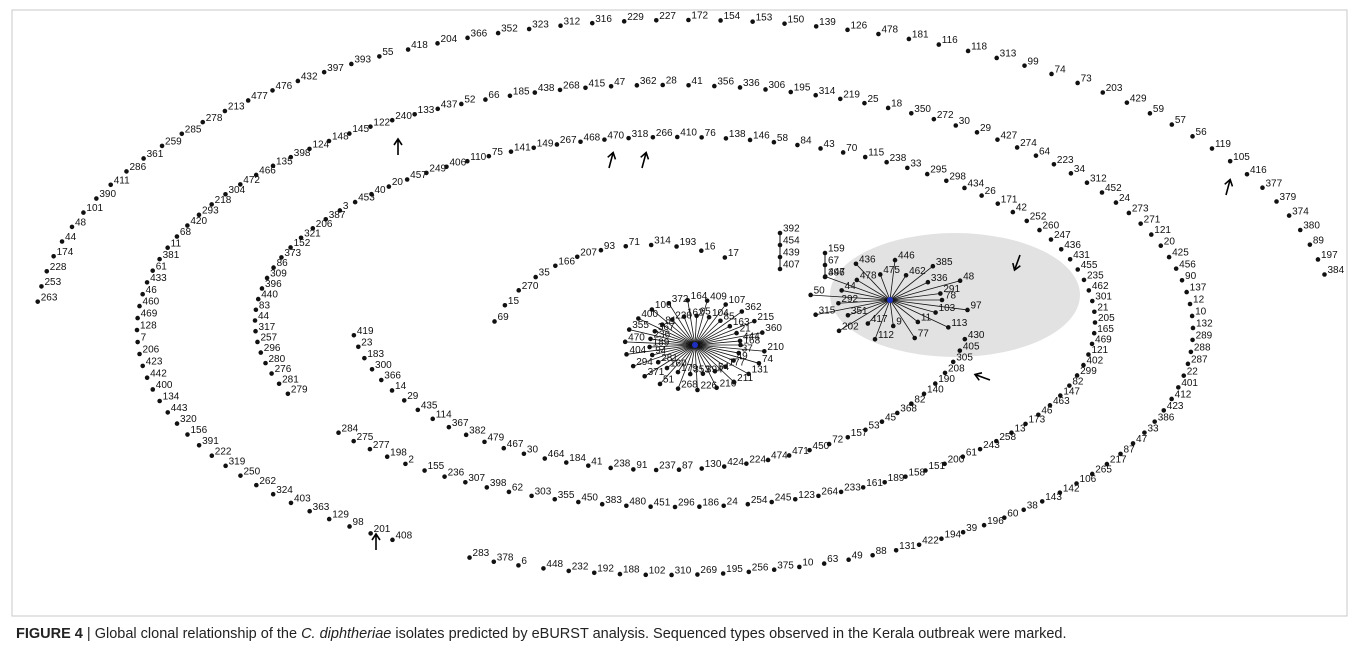  What do you see at coordinates (783, 498) in the screenshot?
I see `node-label: 245` at bounding box center [783, 498].